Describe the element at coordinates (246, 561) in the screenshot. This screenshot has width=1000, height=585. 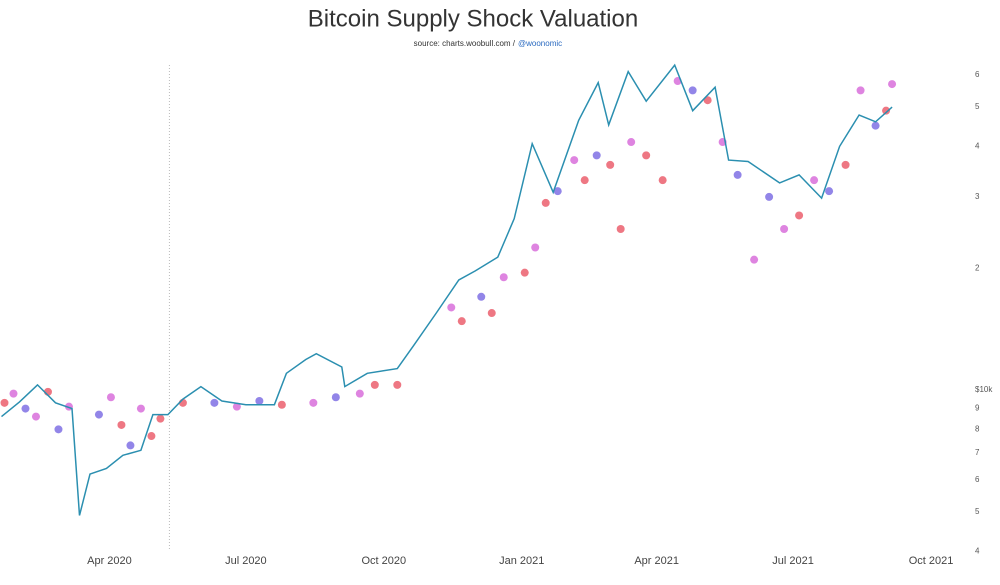
I see `x-tick-label: Jul 2020` at that location.